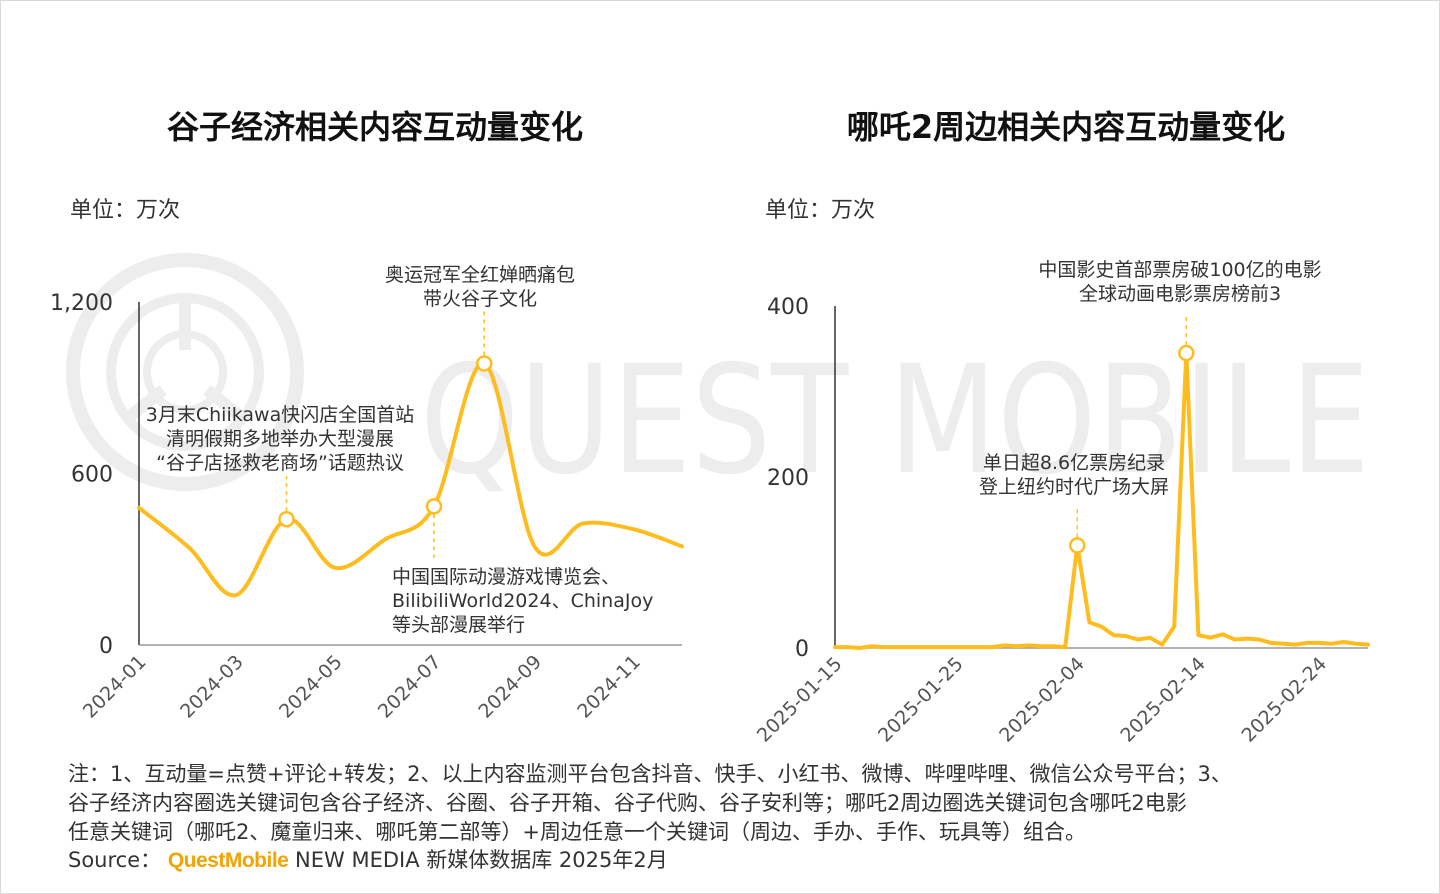 This screenshot has width=1440, height=894. I want to click on source-brand-logo: QuestMobile, so click(228, 860).